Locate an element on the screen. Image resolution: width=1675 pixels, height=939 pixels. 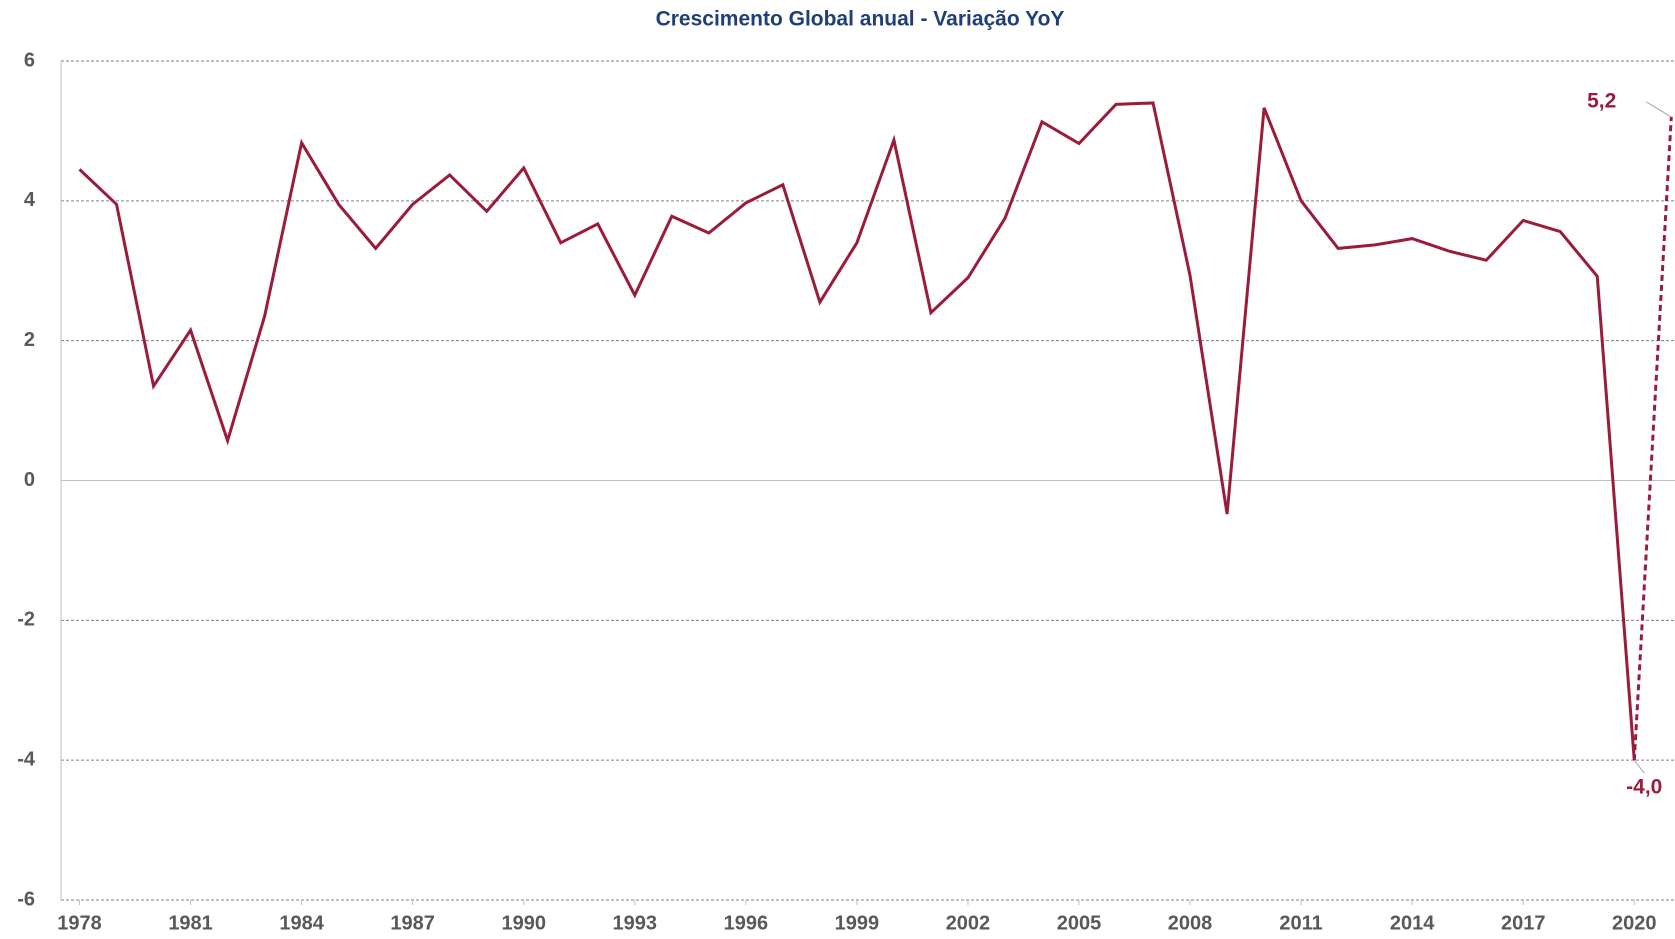
x-tick-label: 2017 is located at coordinates (1523, 923).